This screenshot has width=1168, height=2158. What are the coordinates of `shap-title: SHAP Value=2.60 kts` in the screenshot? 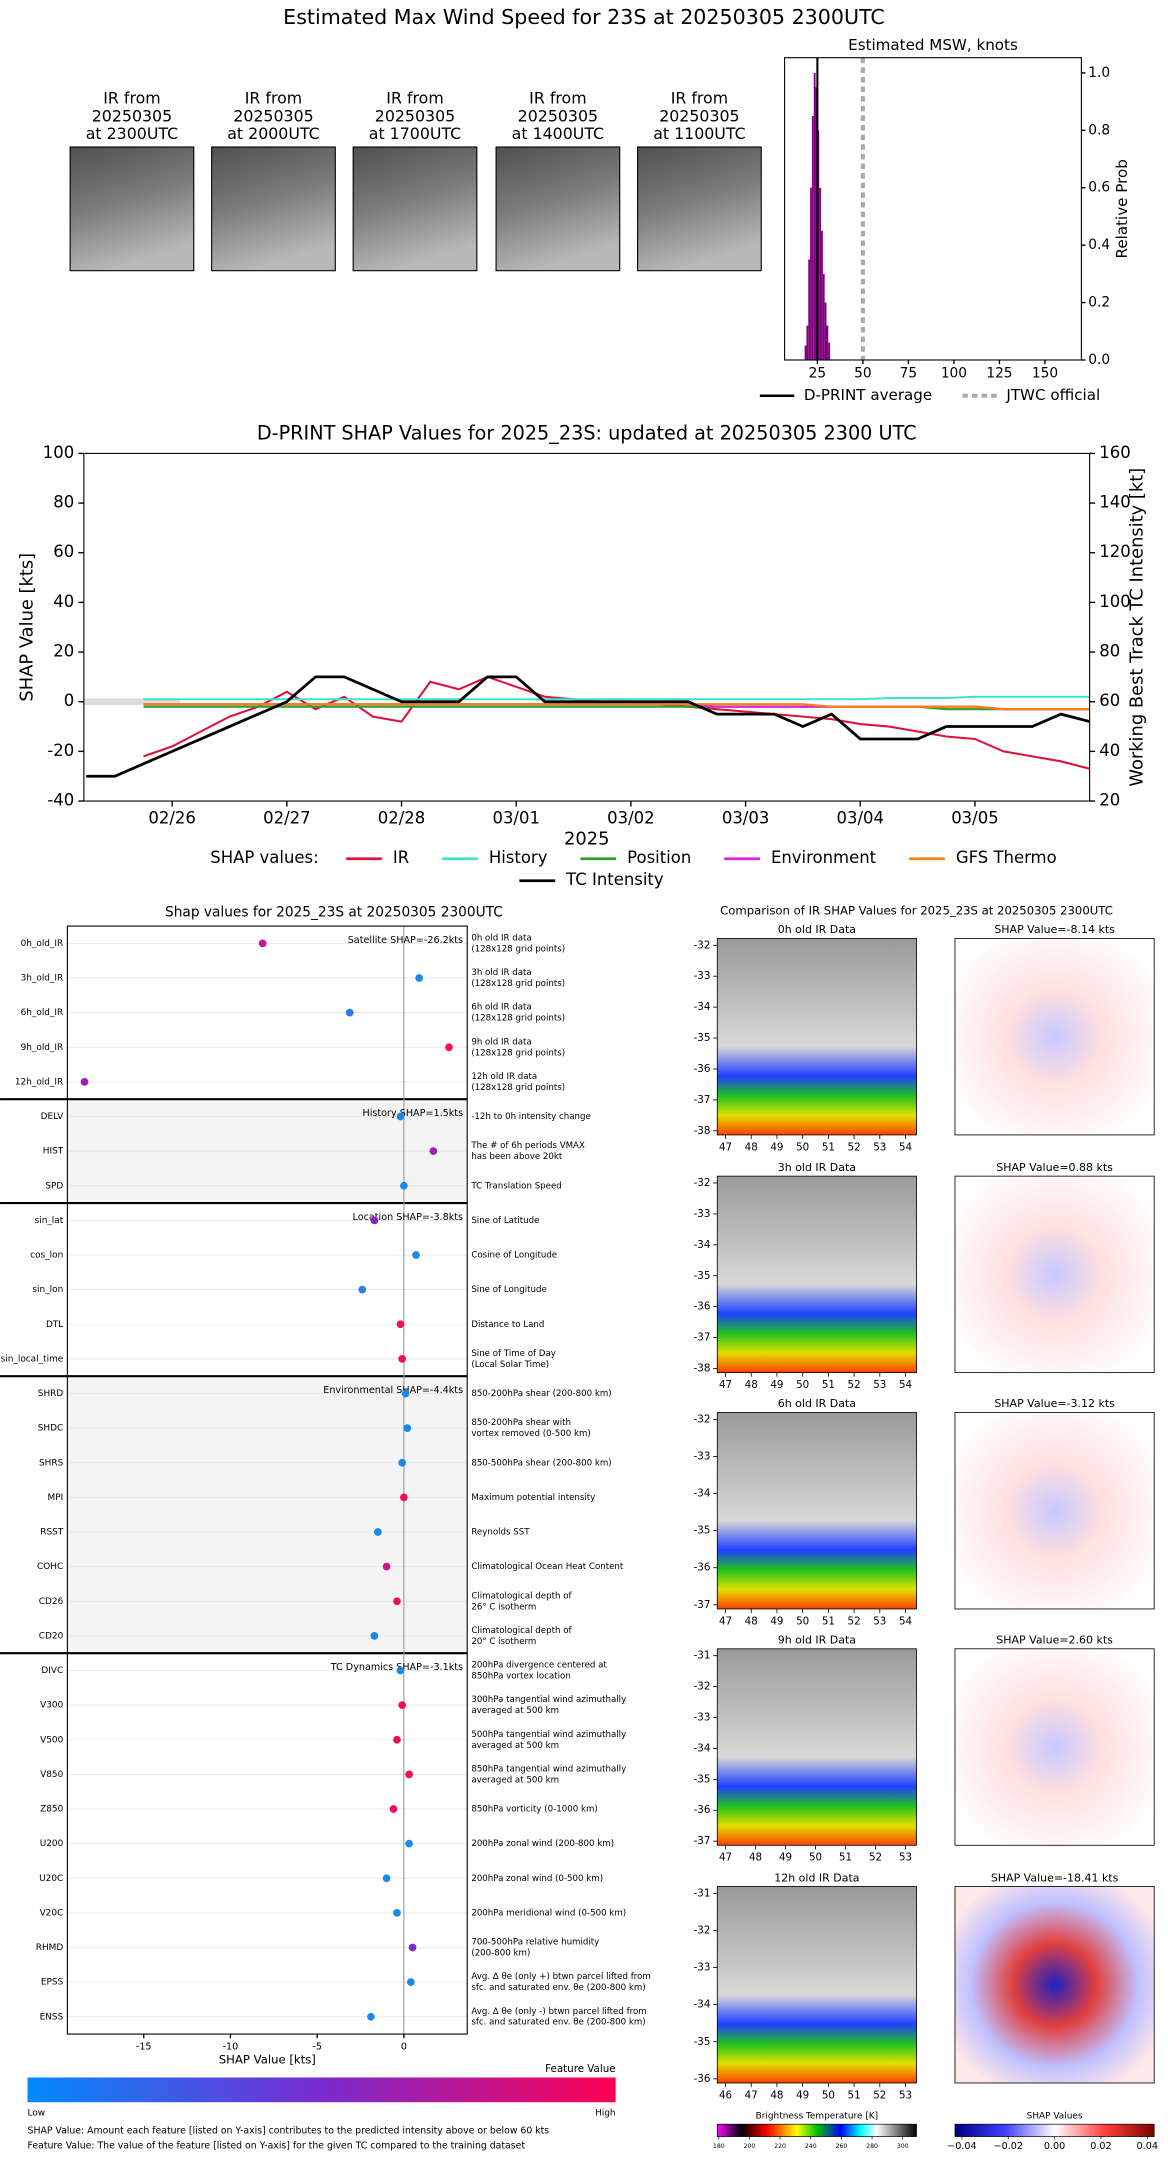 It's located at (1054, 1640).